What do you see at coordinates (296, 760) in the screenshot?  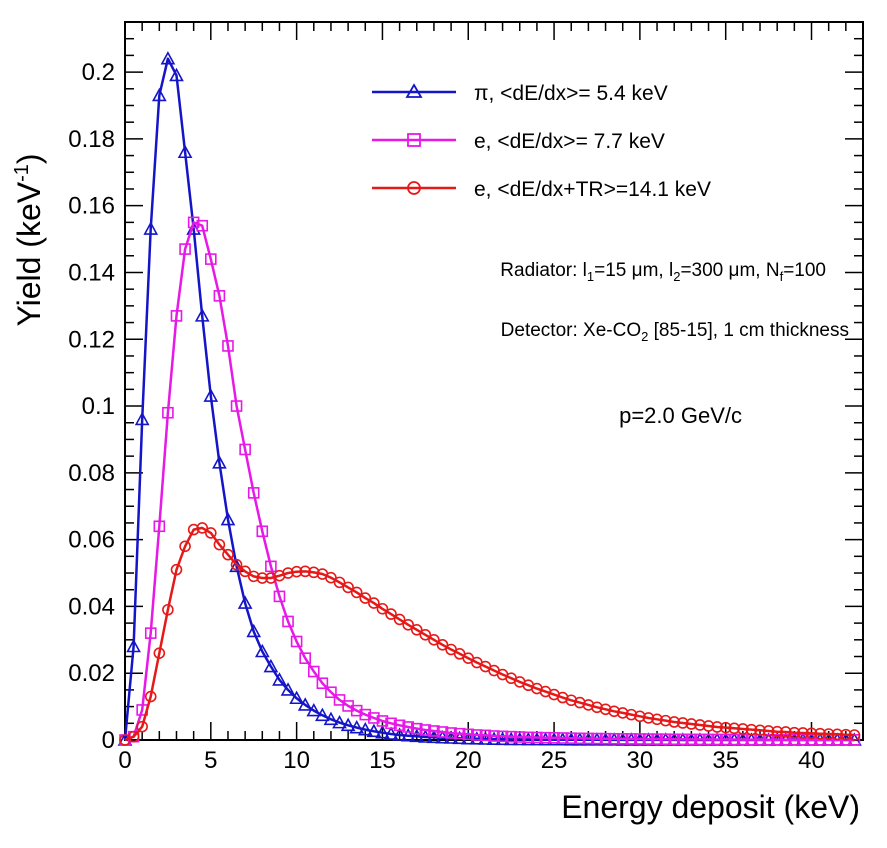 I see `x-tick-label: 10` at bounding box center [296, 760].